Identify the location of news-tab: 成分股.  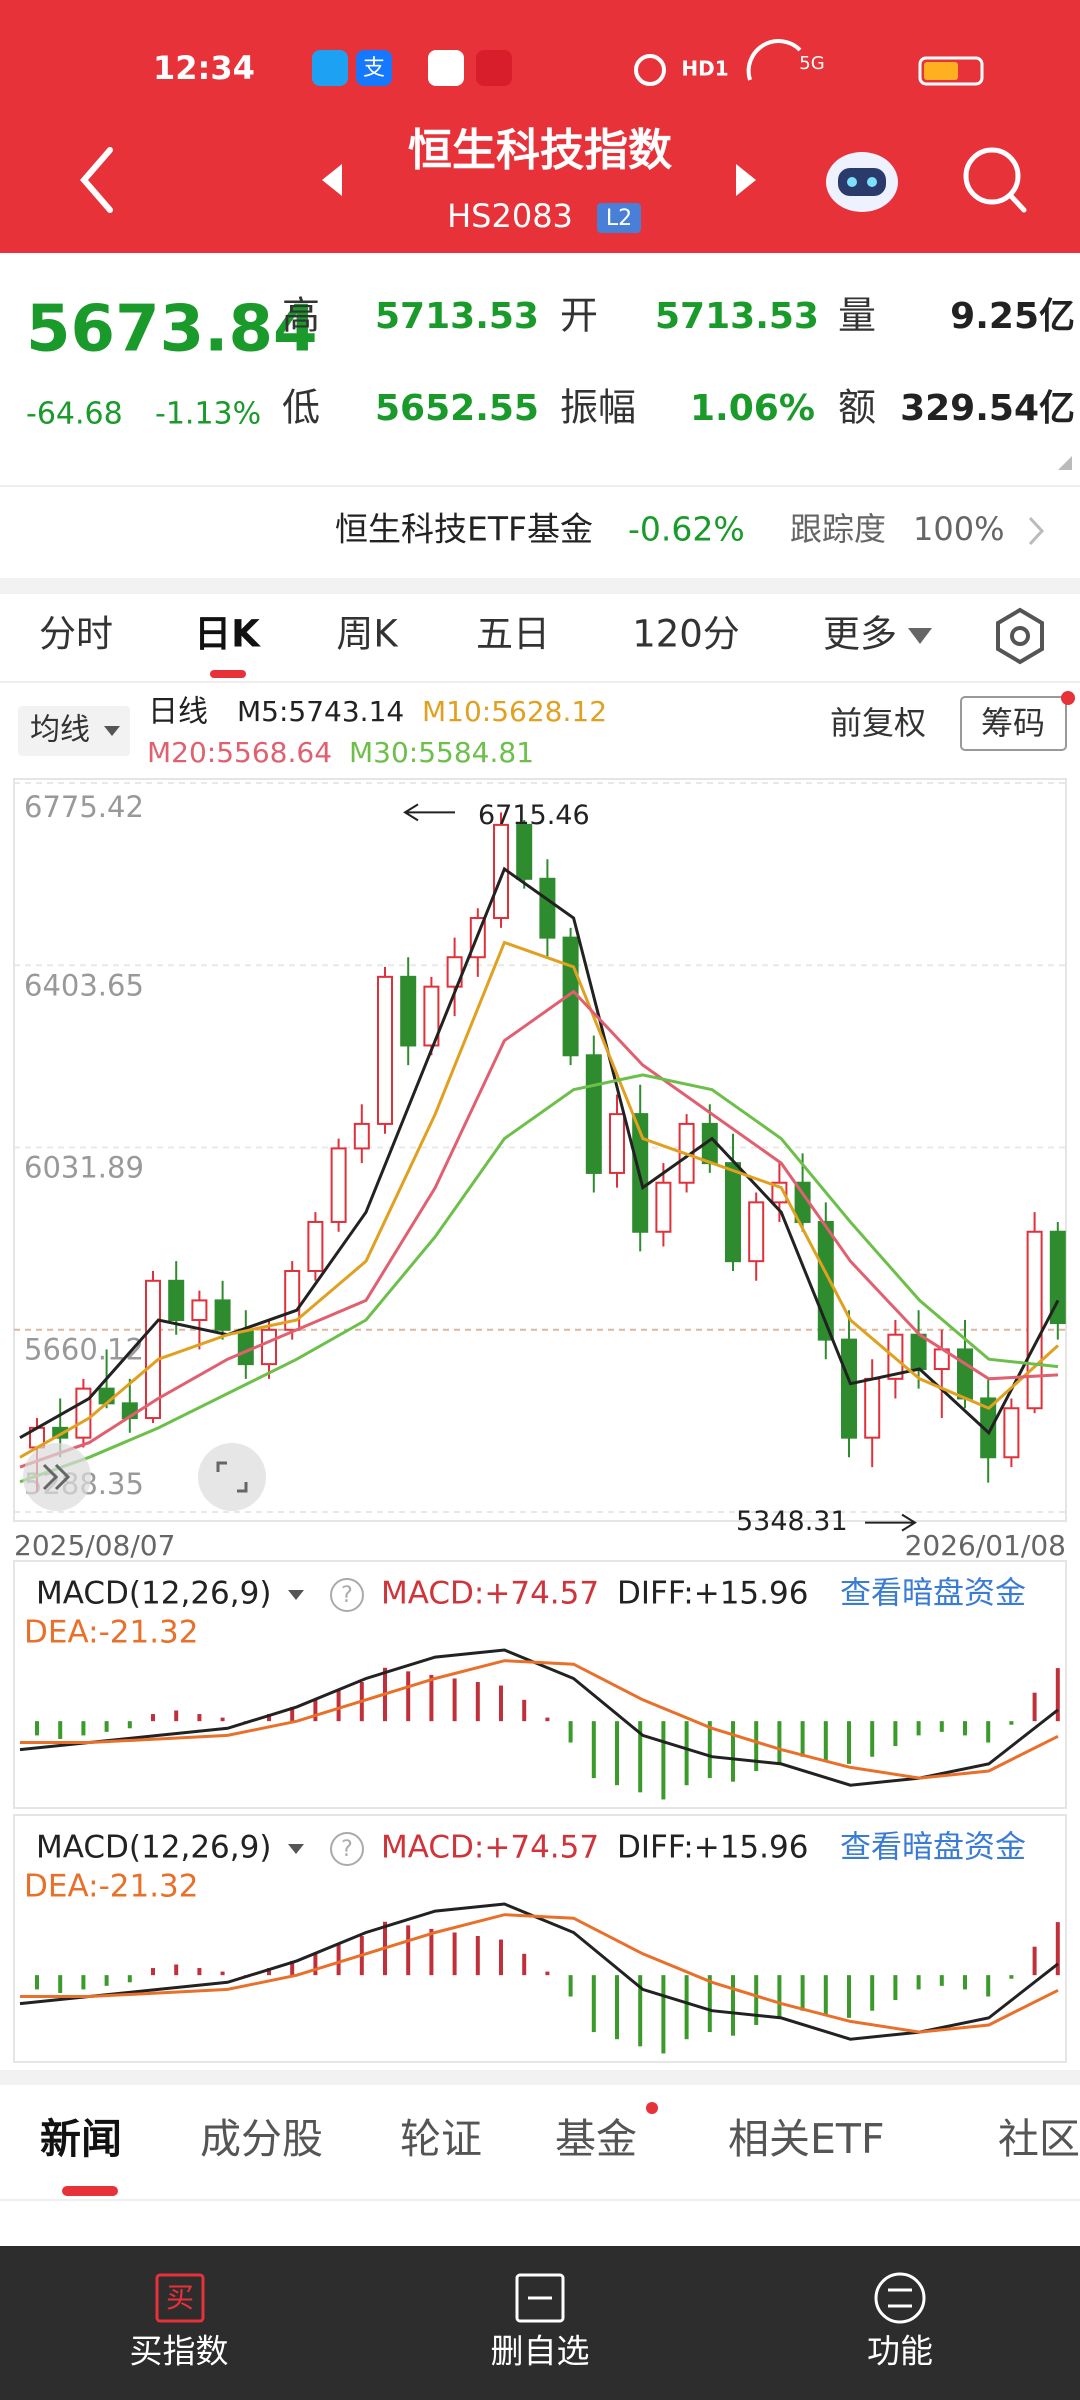
(261, 2139).